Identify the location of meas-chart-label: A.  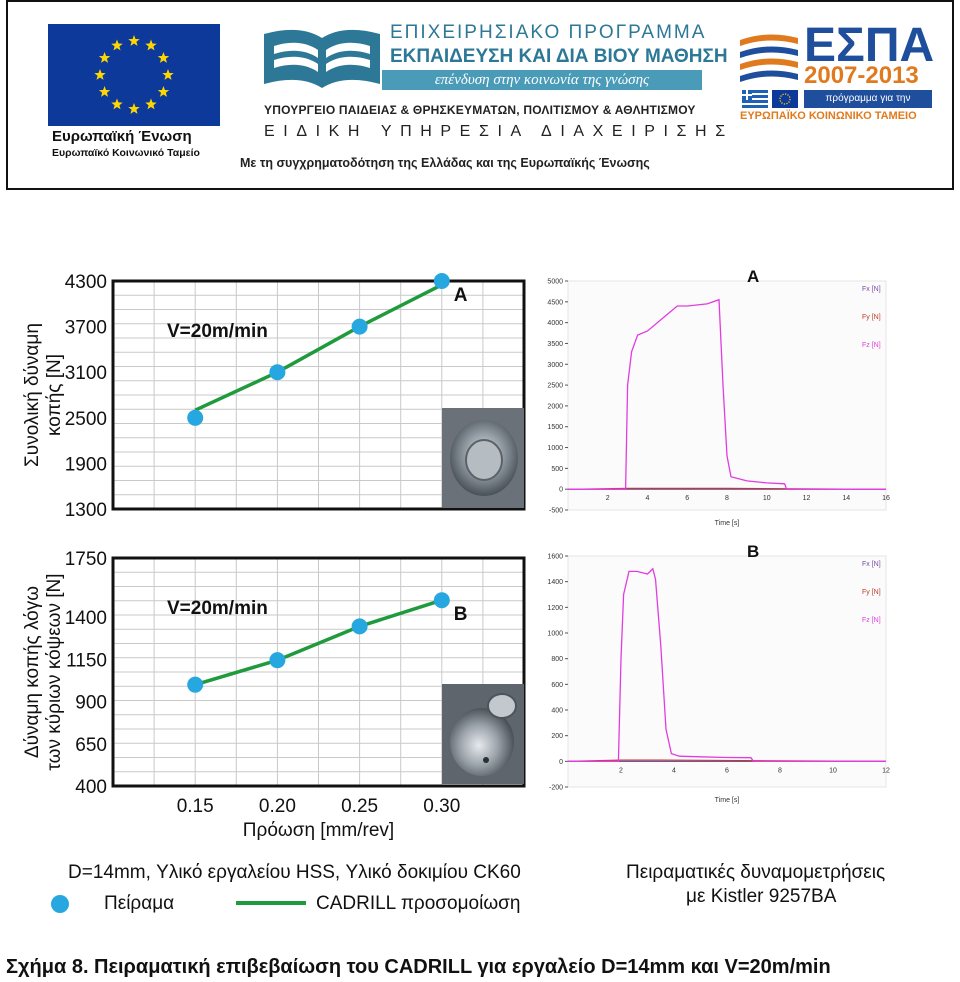
(753, 276).